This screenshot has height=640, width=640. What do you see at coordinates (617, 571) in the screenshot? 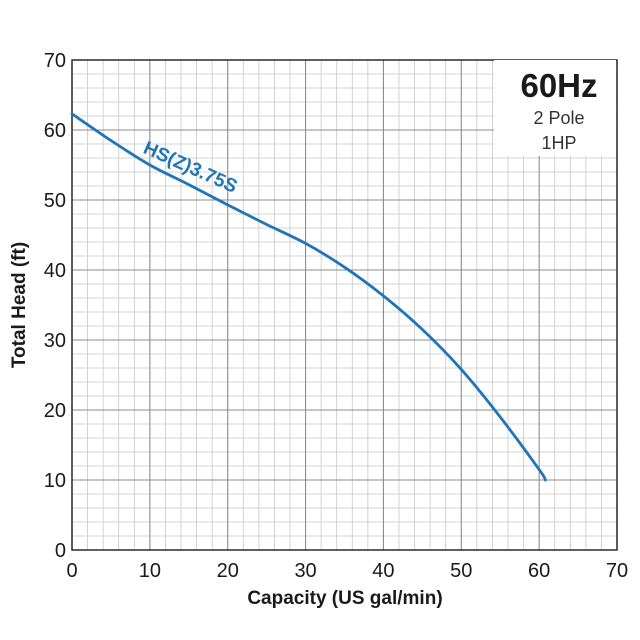
I see `x-tick-label: 70` at bounding box center [617, 571].